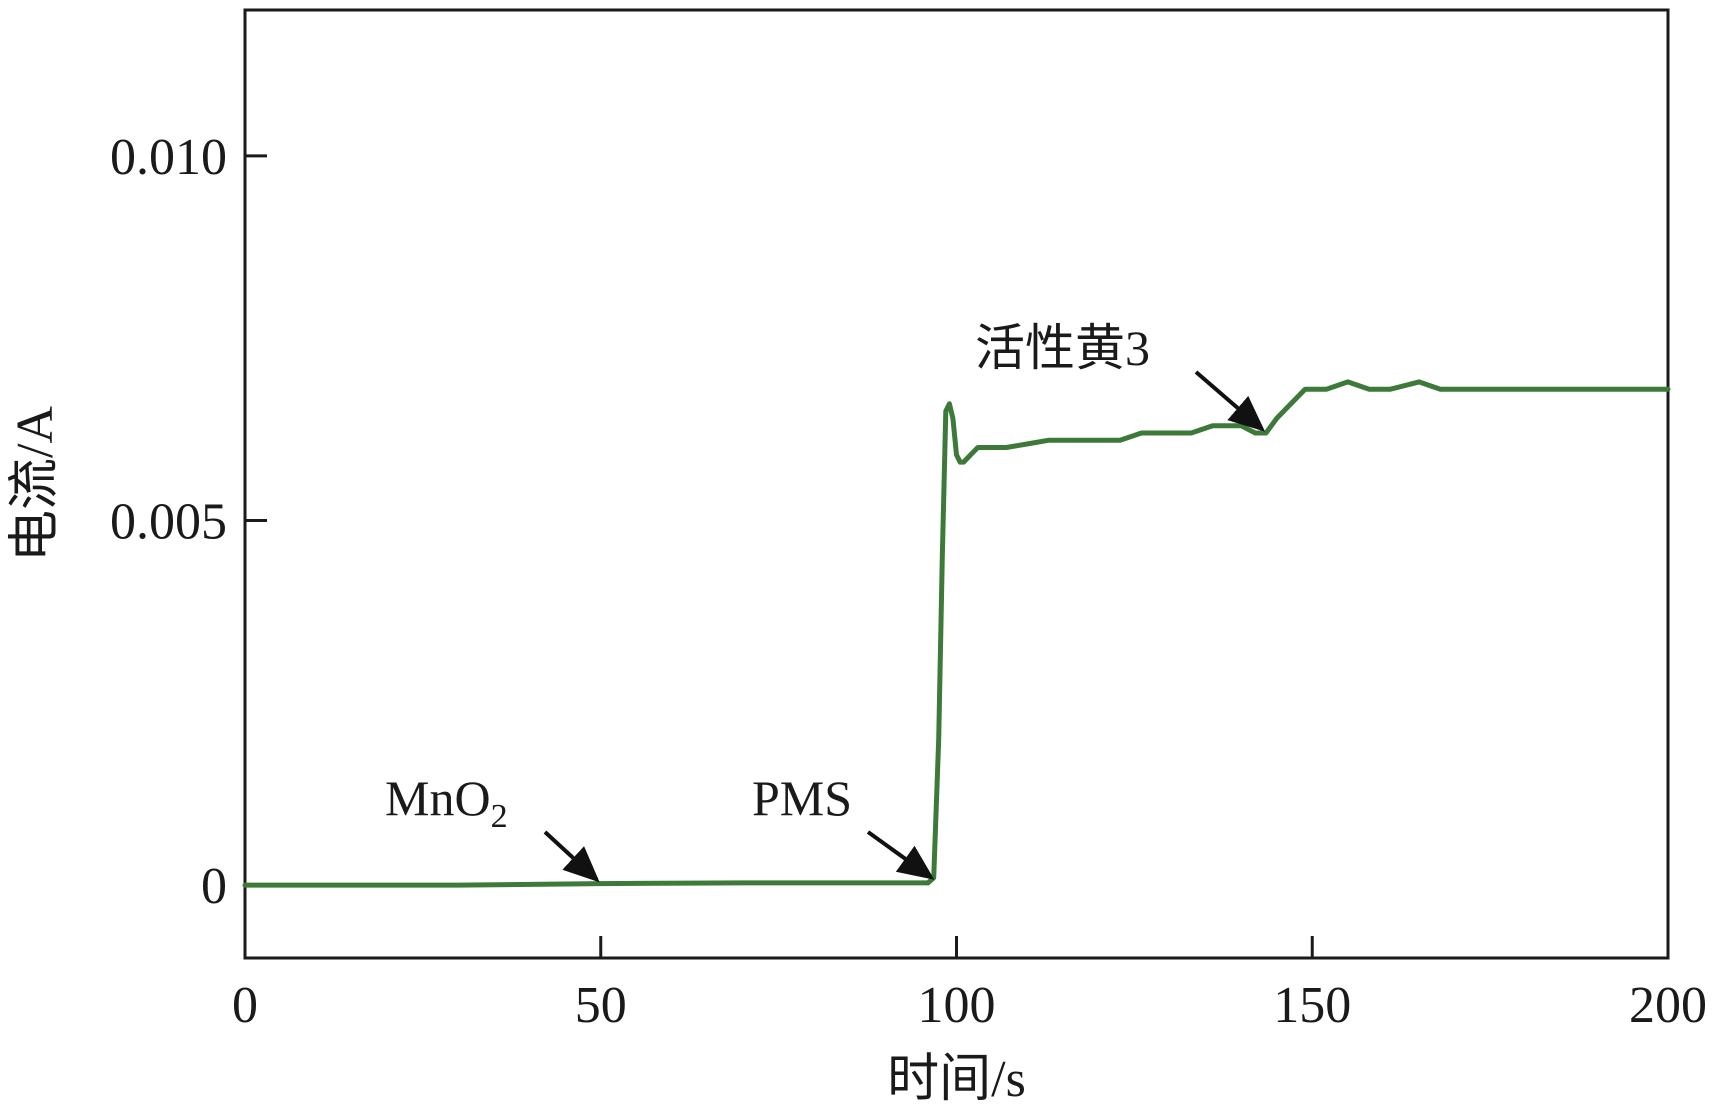  Describe the element at coordinates (168, 157) in the screenshot. I see `y-tick-label: 0.010` at that location.